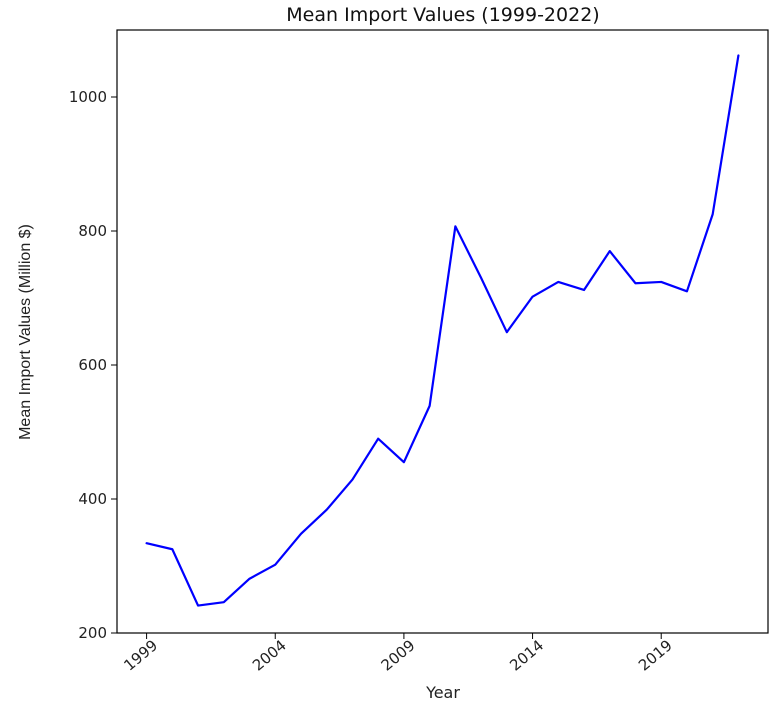  I want to click on x-axis: 1999 2004 2009 2014 2019, so click(398, 654).